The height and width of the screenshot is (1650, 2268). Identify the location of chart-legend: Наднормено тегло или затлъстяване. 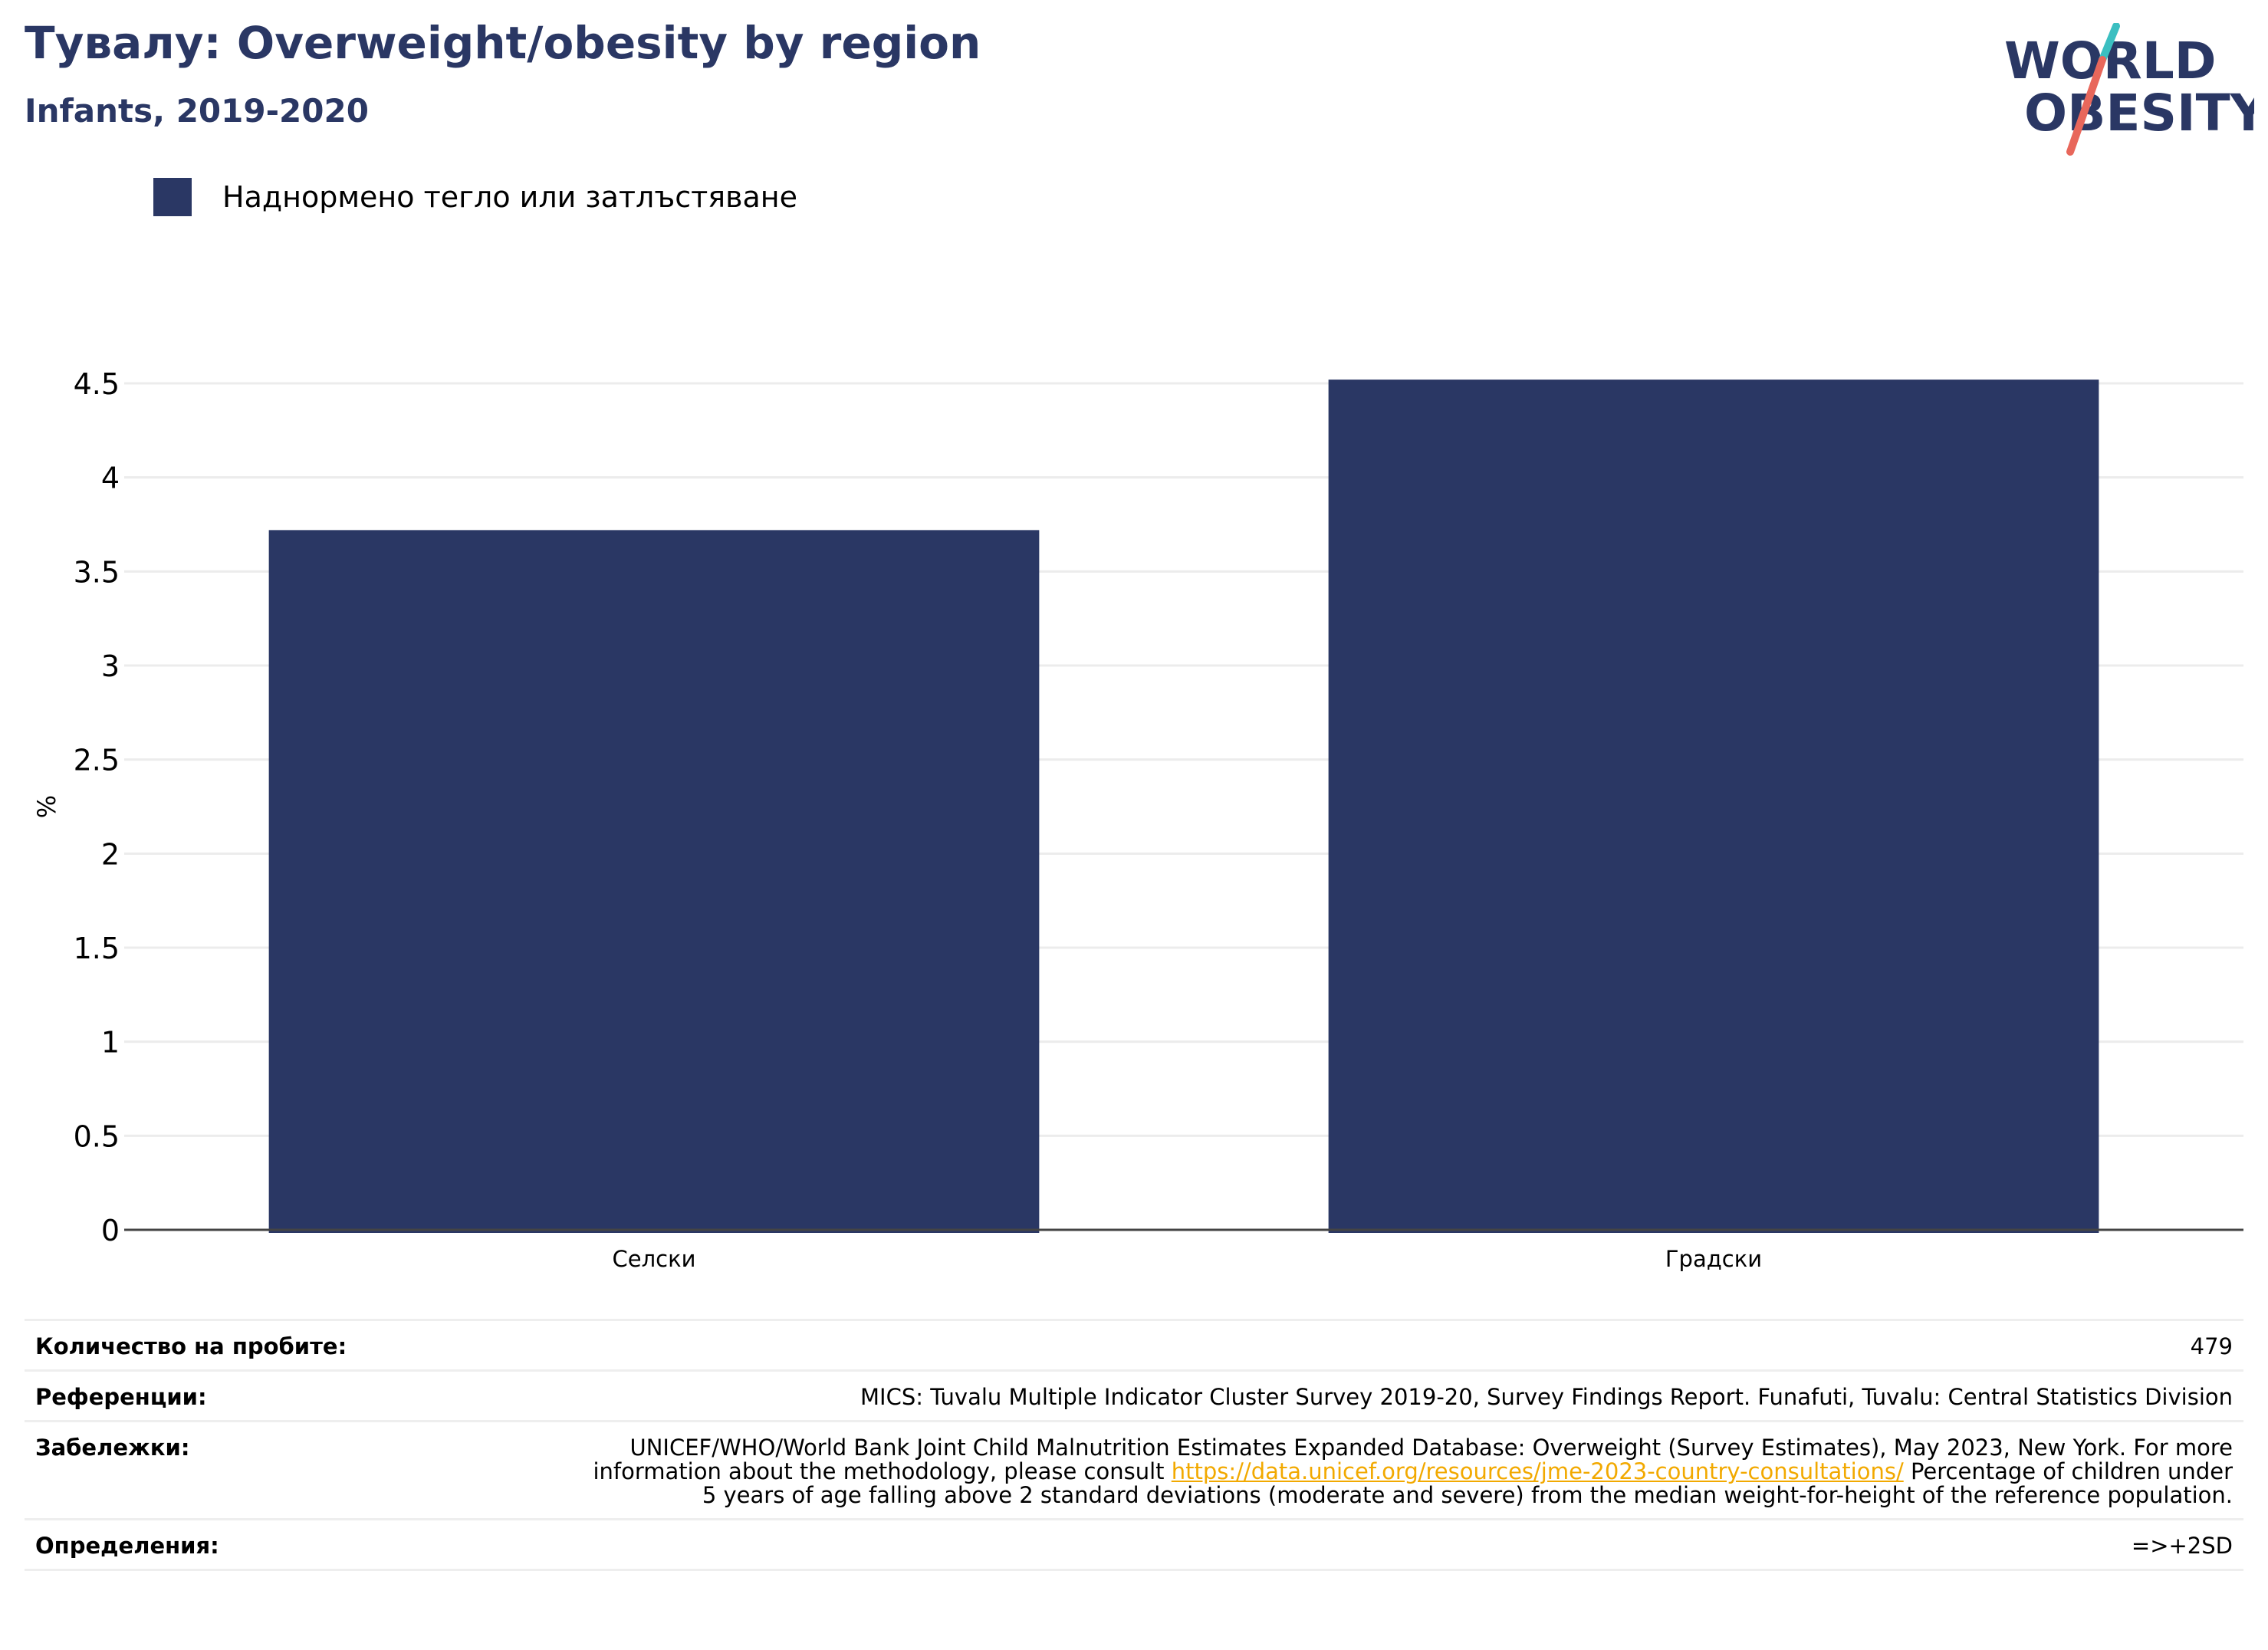
(475, 197).